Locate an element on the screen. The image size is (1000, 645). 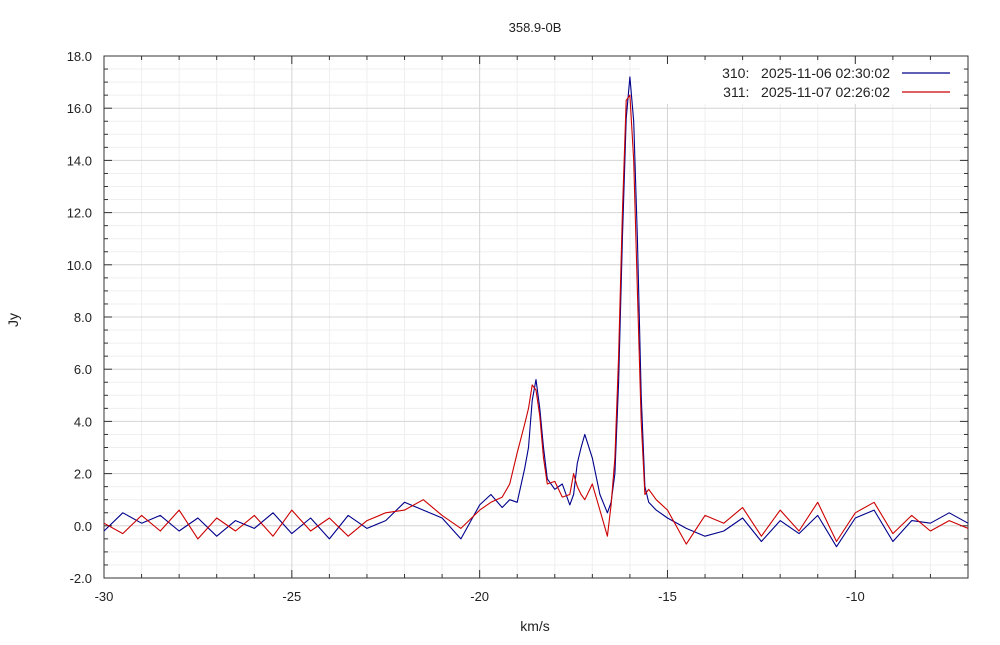
y-axis-label: Jy is located at coordinates (13, 320).